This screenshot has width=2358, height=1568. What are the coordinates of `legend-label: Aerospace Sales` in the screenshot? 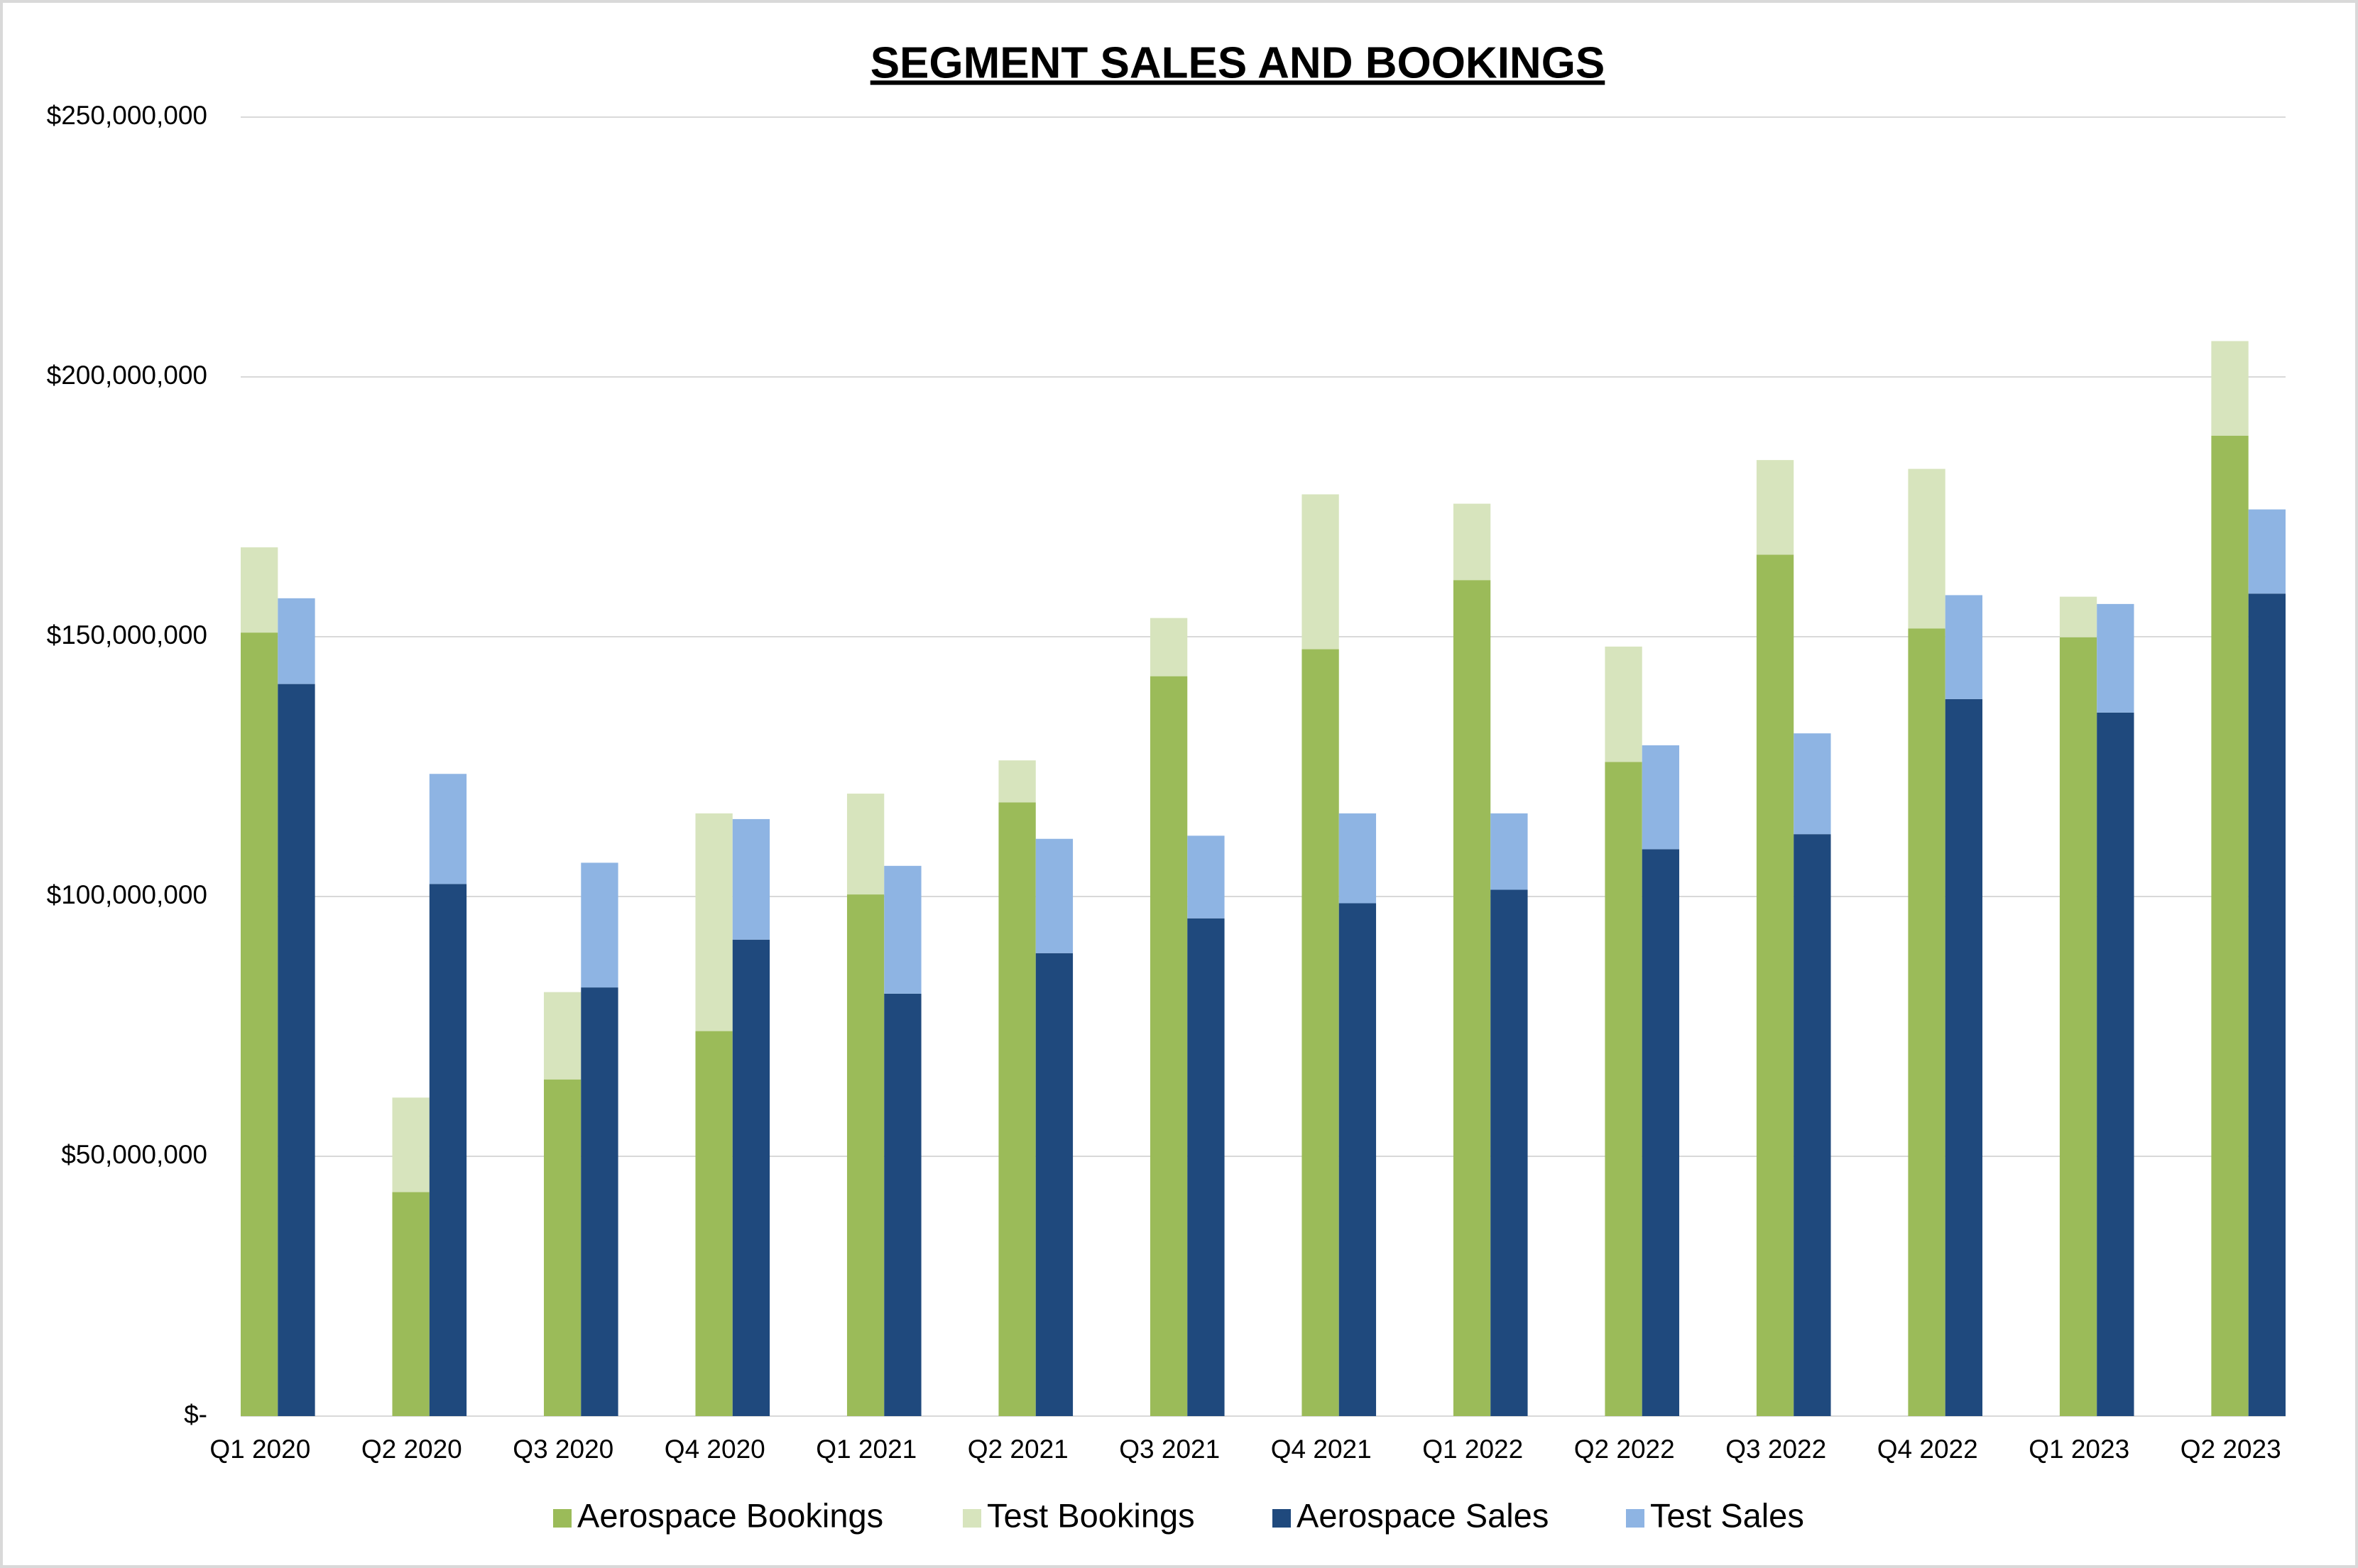 It's located at (1423, 1515).